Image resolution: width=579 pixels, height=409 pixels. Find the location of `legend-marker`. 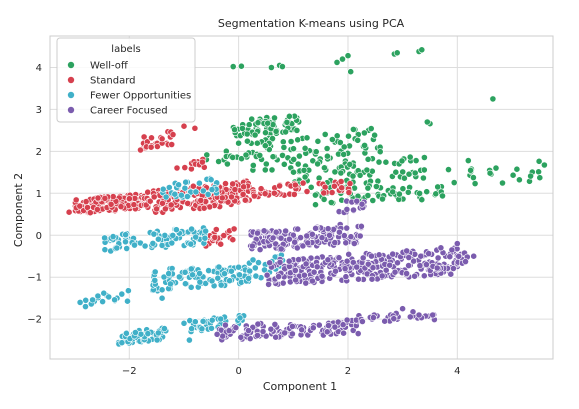

legend-marker is located at coordinates (71, 65).